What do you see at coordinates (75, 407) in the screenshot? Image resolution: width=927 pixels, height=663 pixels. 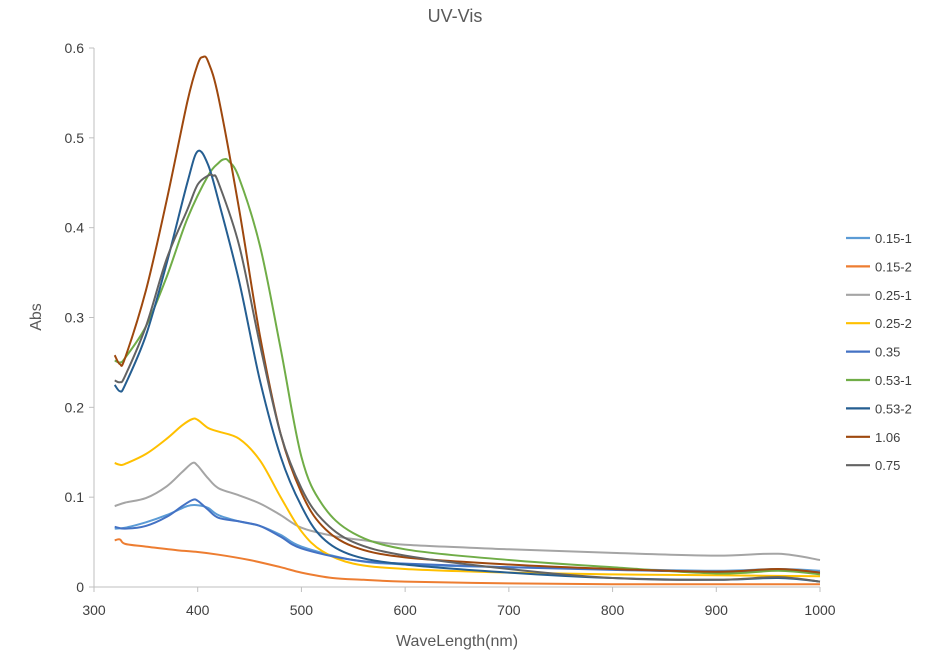 I see `y-tick-label: 0.2` at bounding box center [75, 407].